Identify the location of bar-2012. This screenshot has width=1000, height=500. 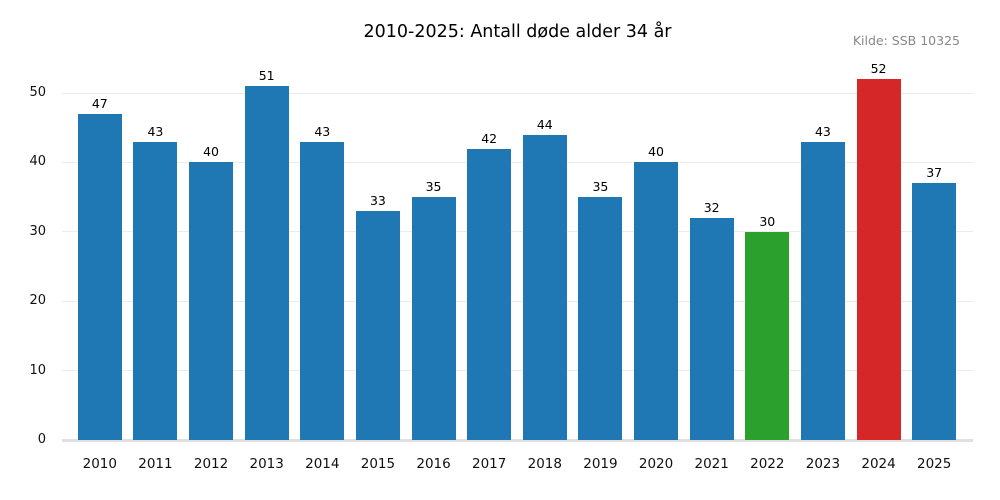
(211, 301).